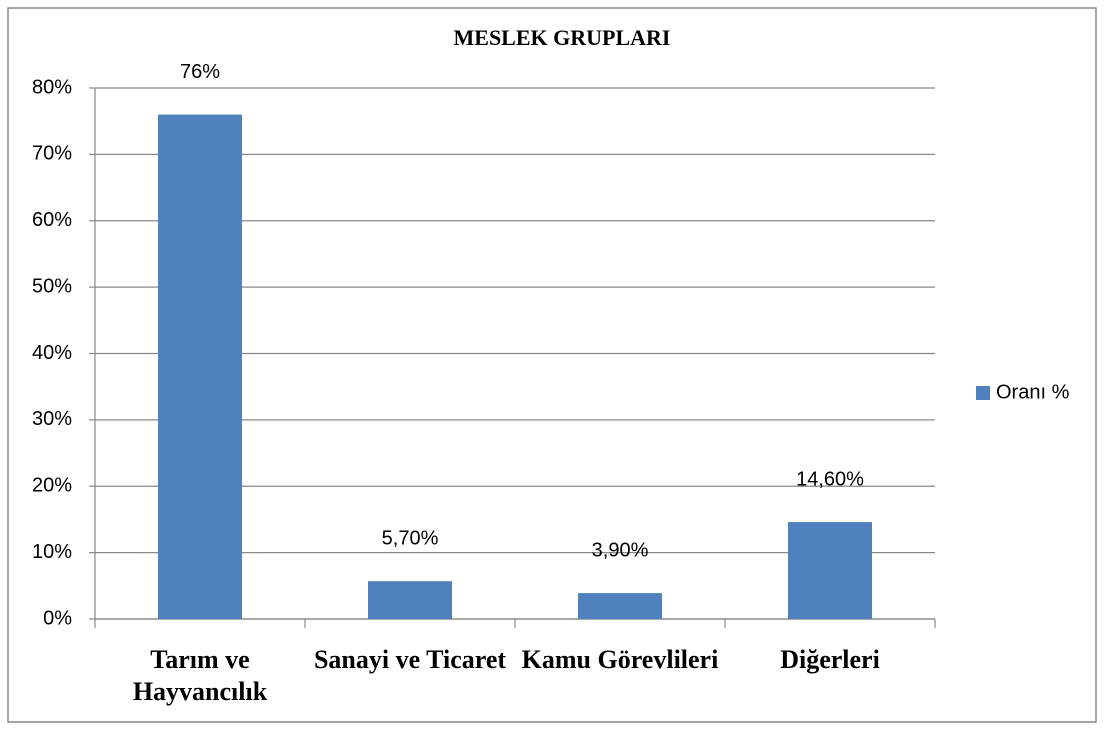 The height and width of the screenshot is (731, 1104). I want to click on y-tick-label: 30%, so click(52, 419).